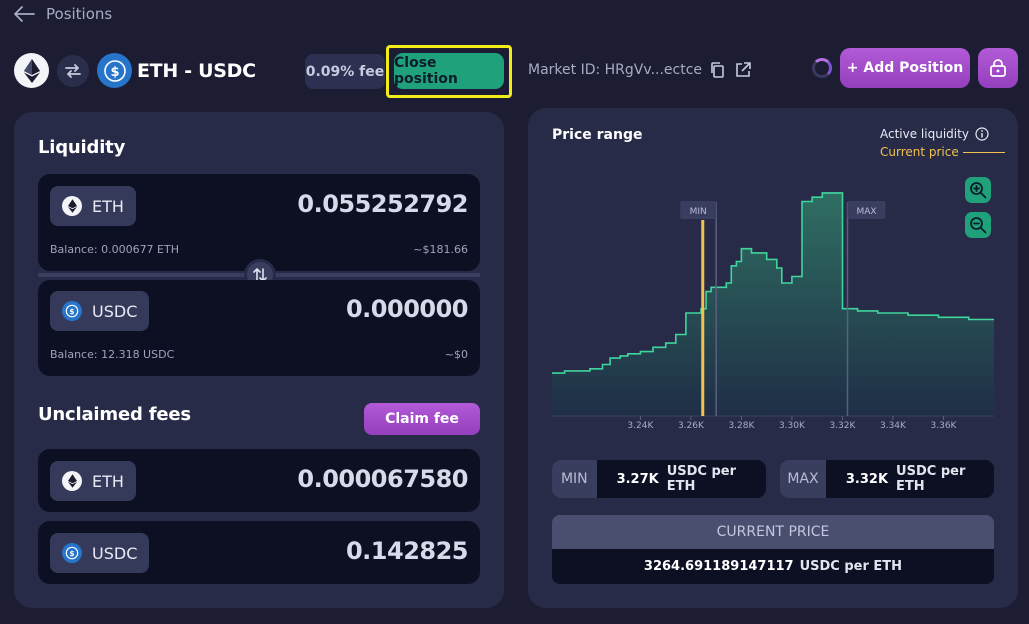  What do you see at coordinates (597, 135) in the screenshot?
I see `price-range-title: Price range` at bounding box center [597, 135].